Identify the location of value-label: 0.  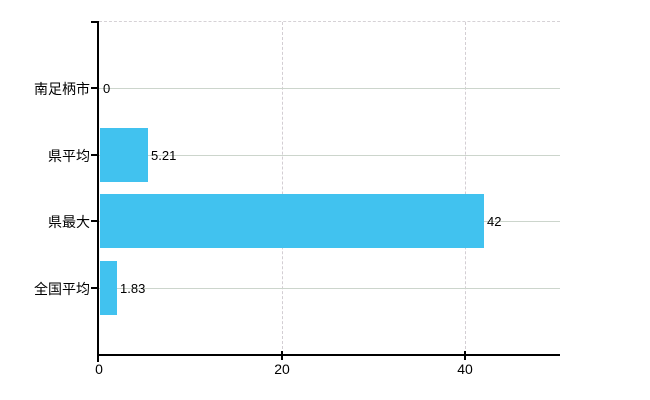
(107, 88).